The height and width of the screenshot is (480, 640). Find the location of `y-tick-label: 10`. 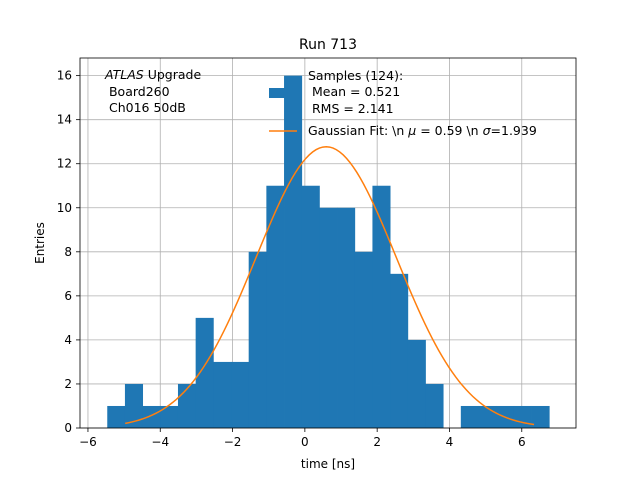

y-tick-label: 10 is located at coordinates (64, 208).